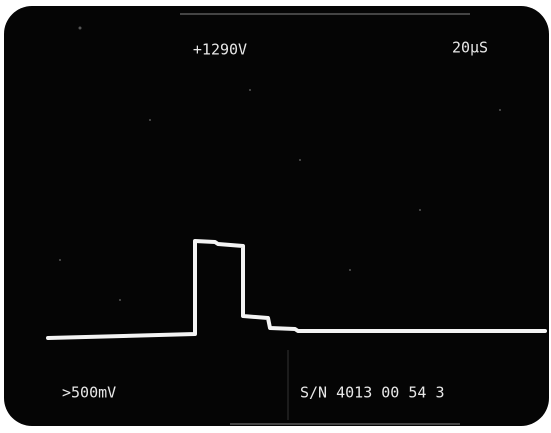 The image size is (551, 433). What do you see at coordinates (372, 393) in the screenshot?
I see `serial-readout: S/N 4013 00 54 3` at bounding box center [372, 393].